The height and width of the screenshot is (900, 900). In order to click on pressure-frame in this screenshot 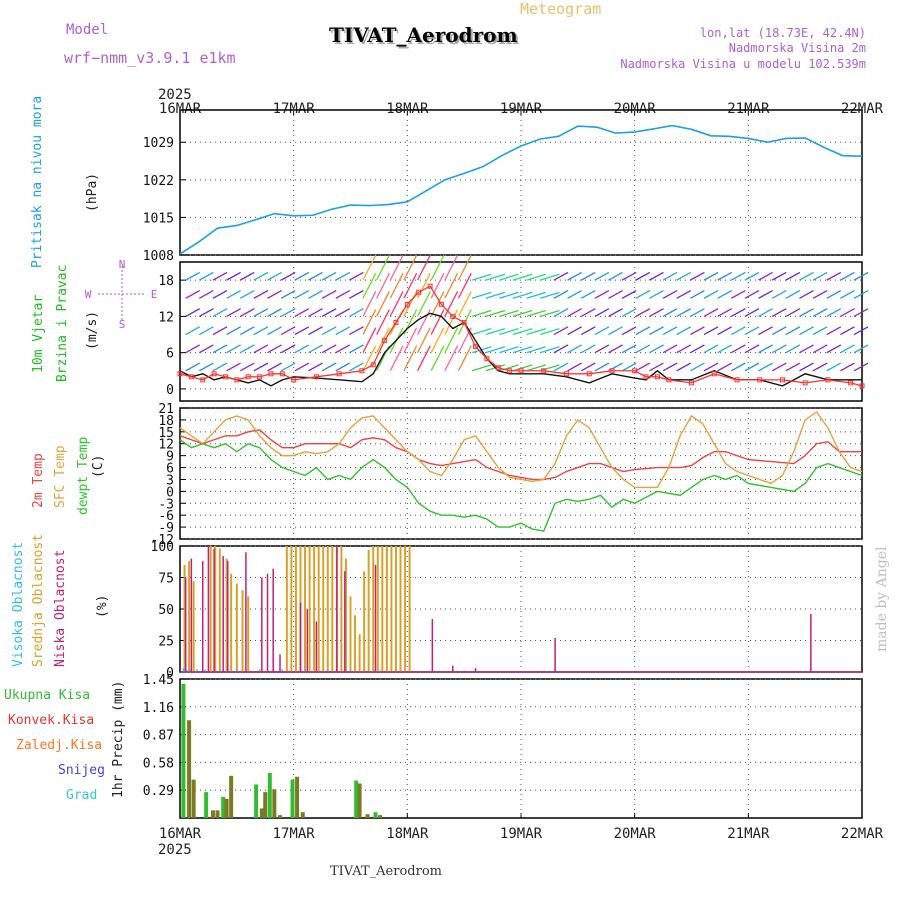, I will do `click(521, 182)`.